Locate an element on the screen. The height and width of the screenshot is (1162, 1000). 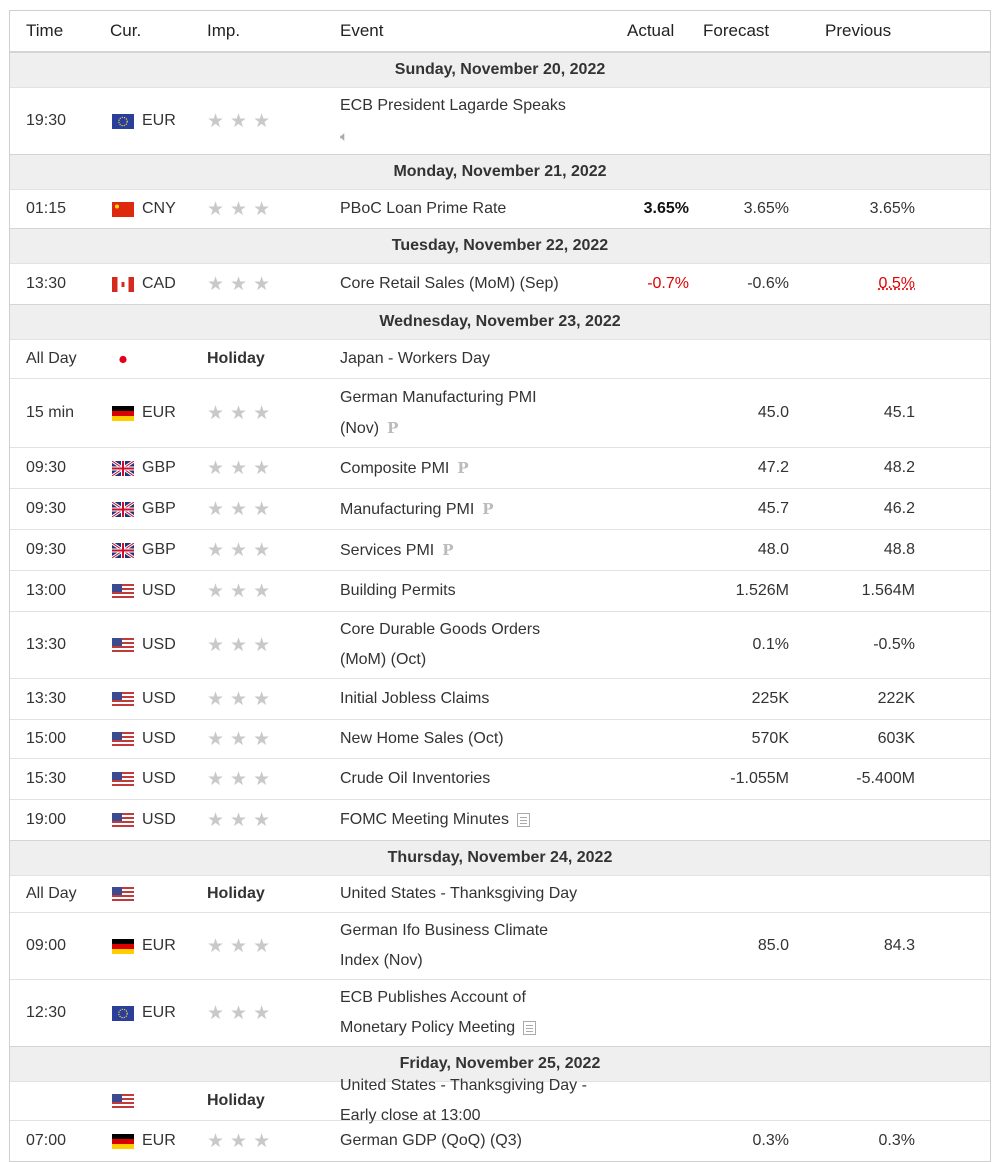
header-time: Time is located at coordinates (45, 30).